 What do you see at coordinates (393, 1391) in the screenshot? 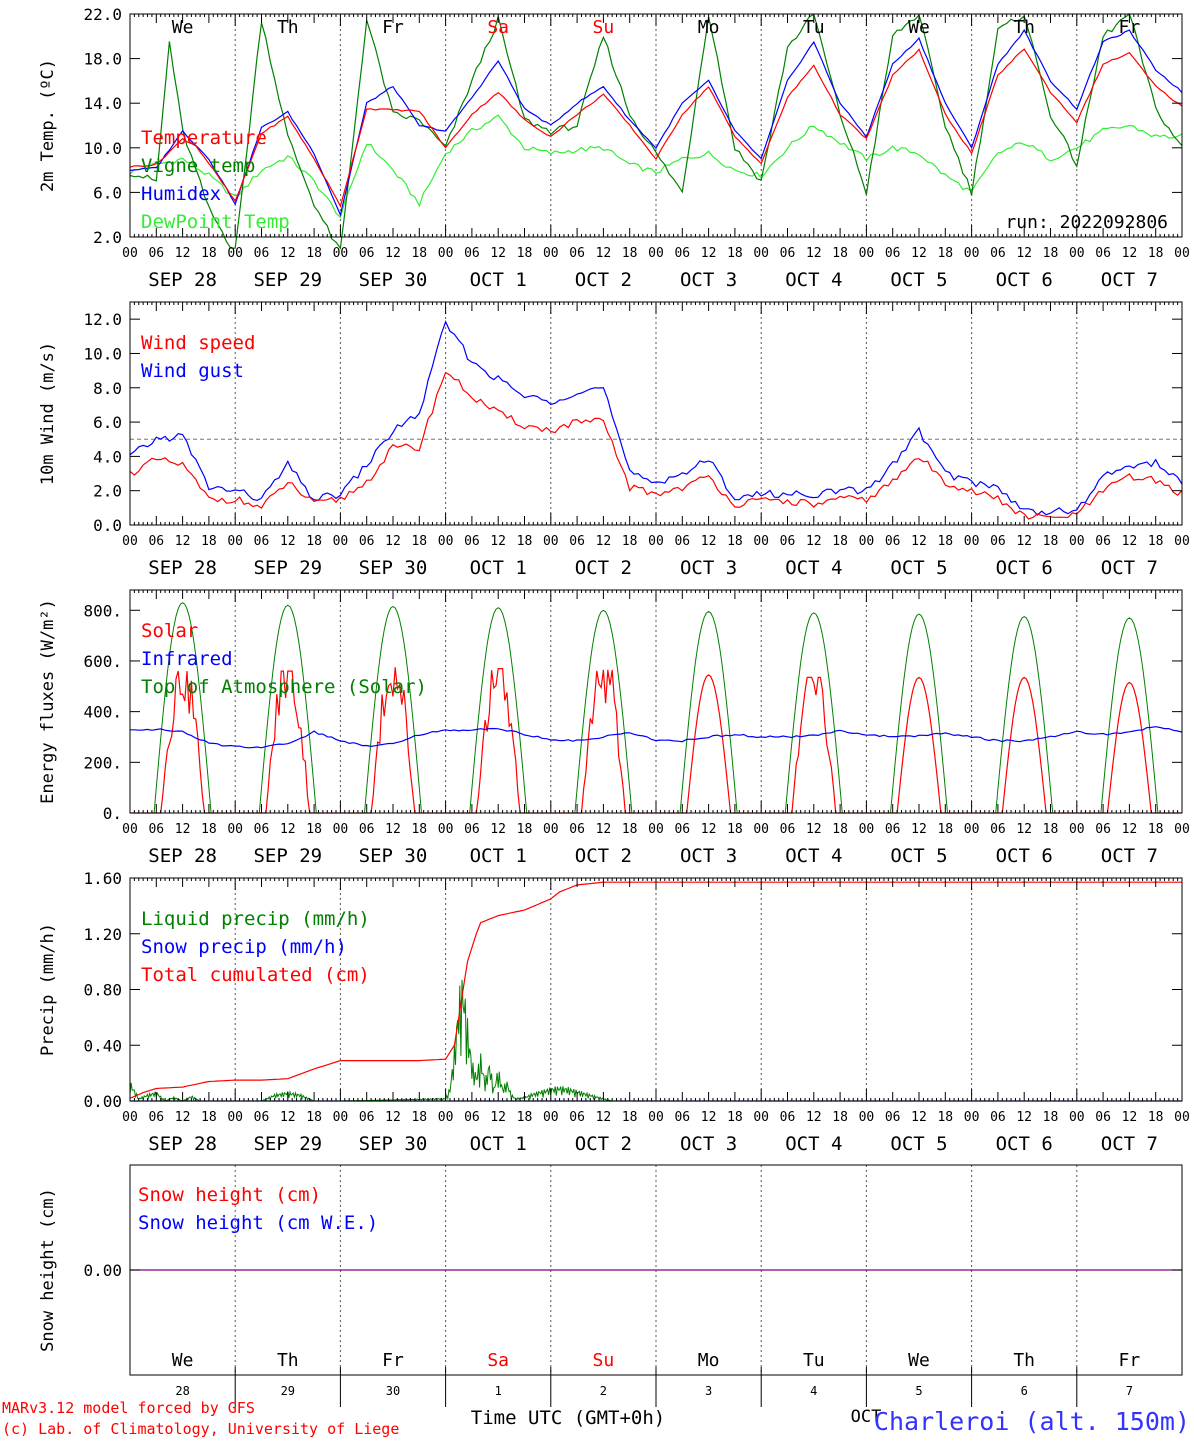
I see `day-number: 30` at bounding box center [393, 1391].